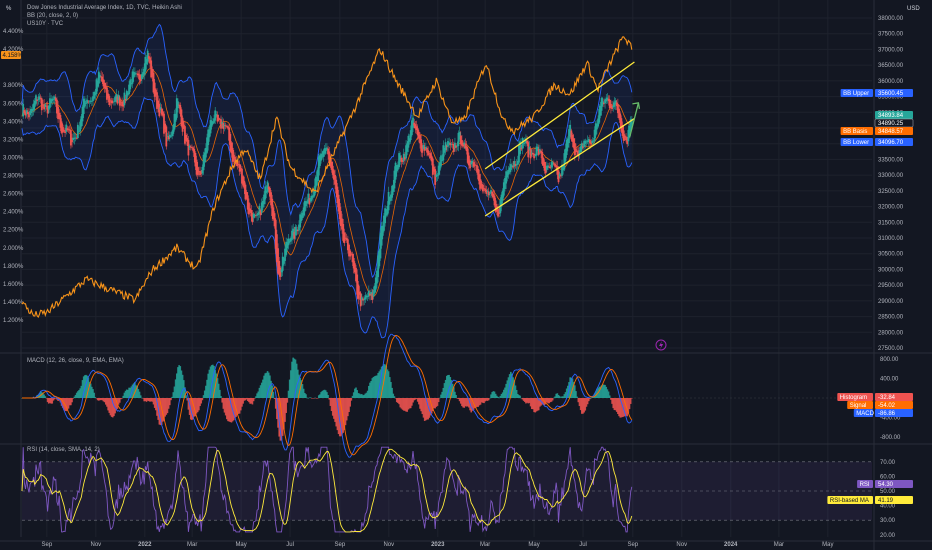 The width and height of the screenshot is (932, 550). I want to click on macd-value-tag-value-box, so click(894, 413).